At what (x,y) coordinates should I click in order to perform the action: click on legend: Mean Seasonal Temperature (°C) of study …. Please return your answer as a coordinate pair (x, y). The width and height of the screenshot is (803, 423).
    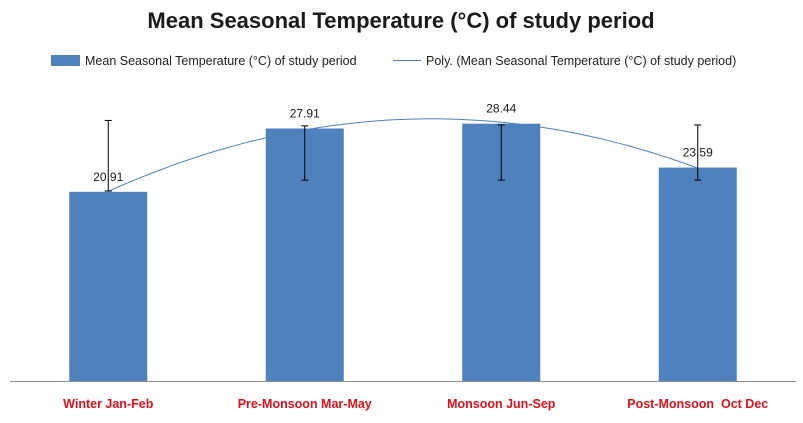
    Looking at the image, I should click on (393, 61).